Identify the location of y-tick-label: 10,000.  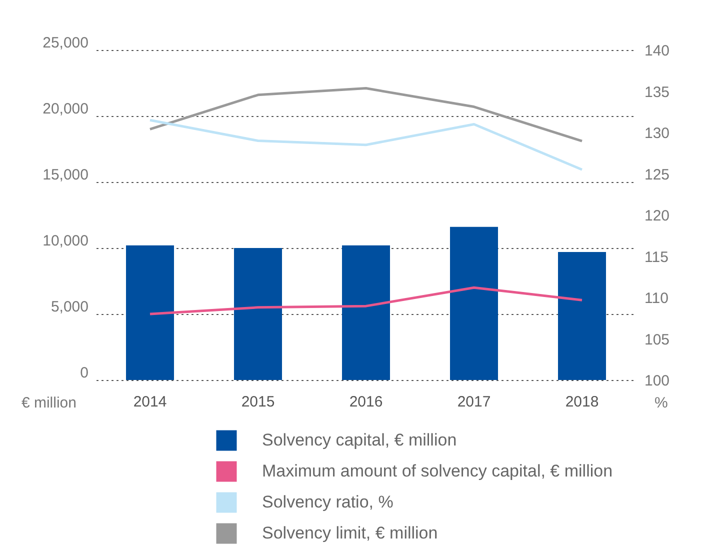
(65, 241).